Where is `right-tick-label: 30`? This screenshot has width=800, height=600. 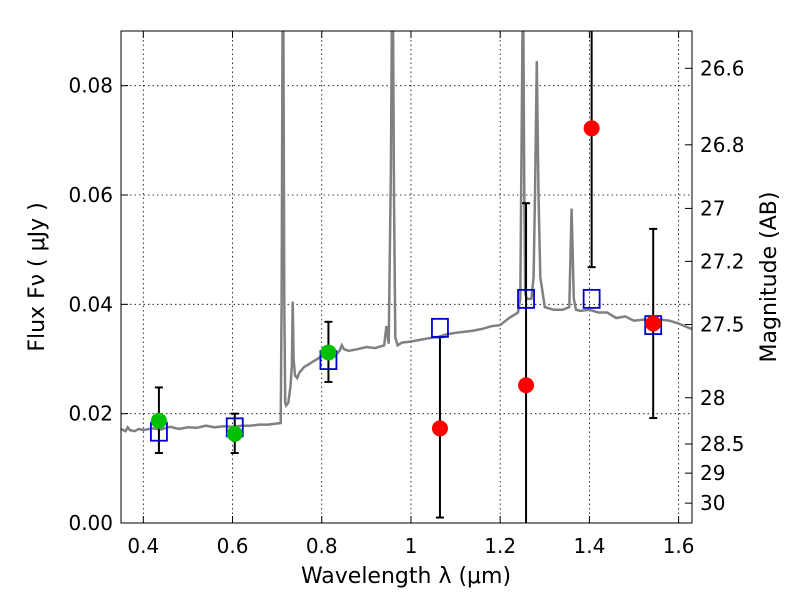 right-tick-label: 30 is located at coordinates (712, 503).